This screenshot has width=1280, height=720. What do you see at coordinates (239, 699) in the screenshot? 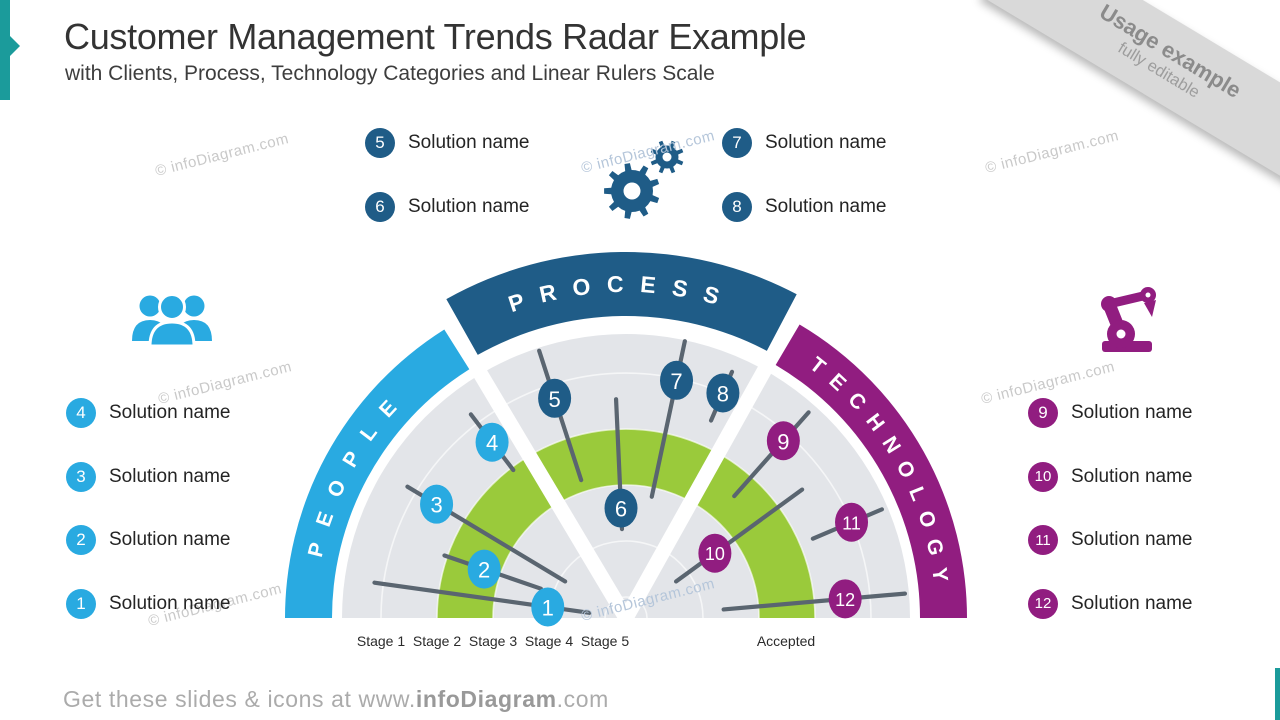
I see `footer-prefix: Get these slides & icons at www.` at bounding box center [239, 699].